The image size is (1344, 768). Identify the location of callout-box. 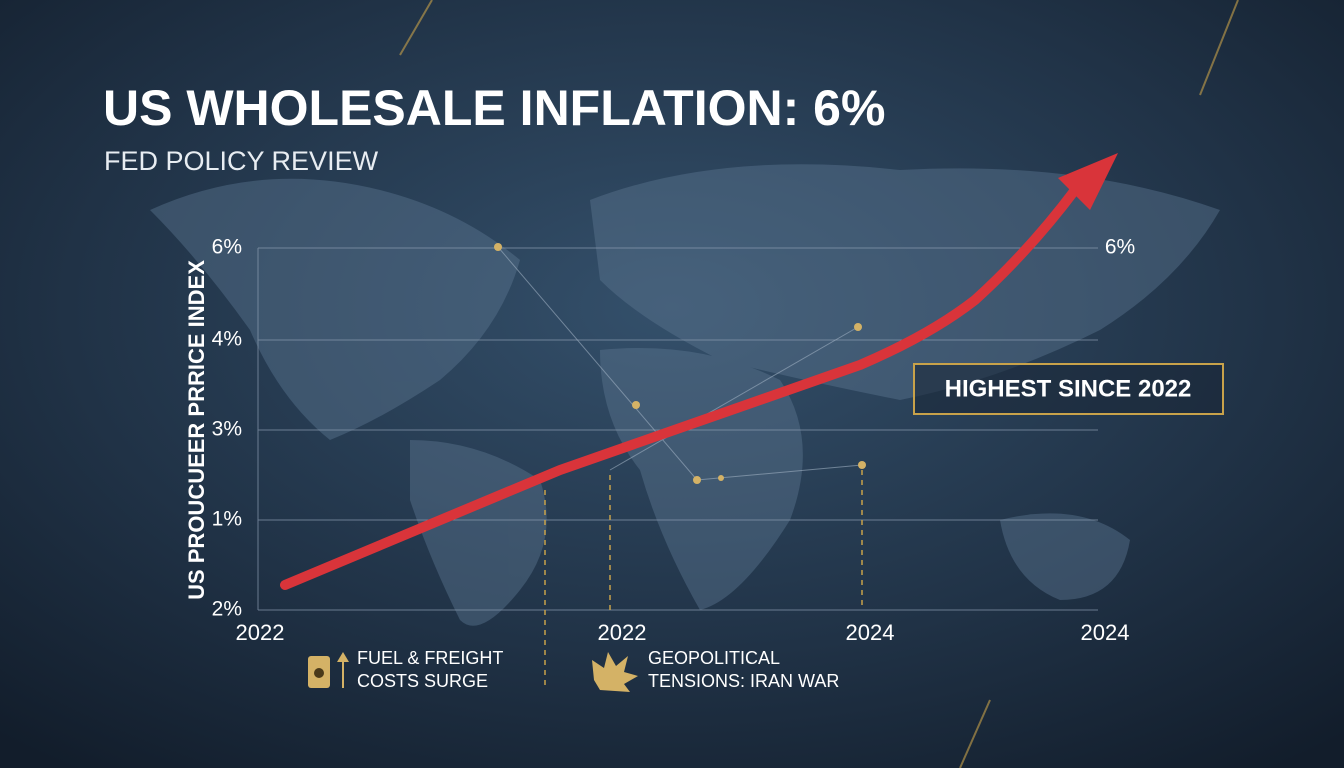
(1068, 389).